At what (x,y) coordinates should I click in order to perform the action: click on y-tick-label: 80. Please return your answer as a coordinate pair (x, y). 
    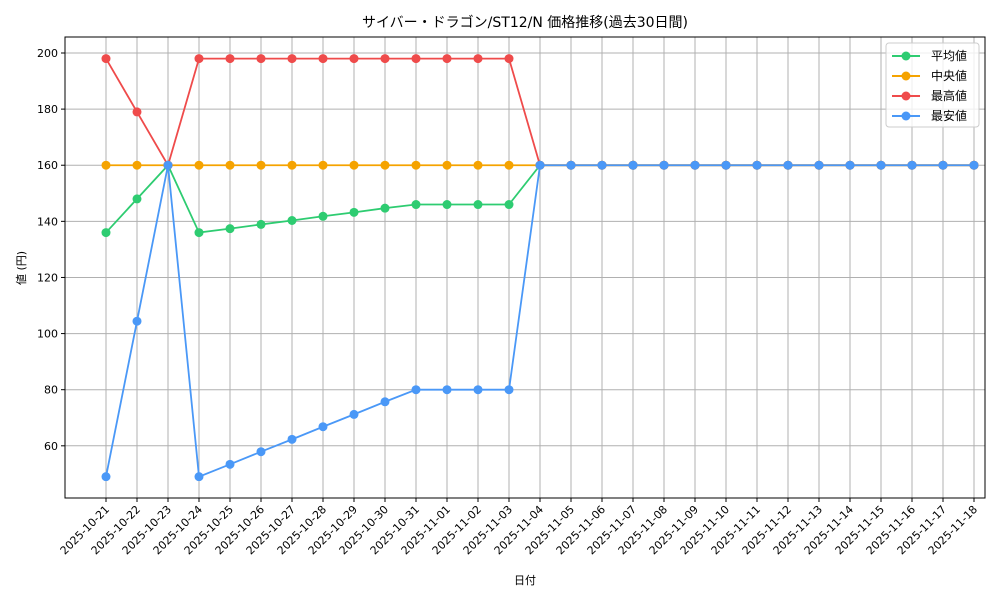
    Looking at the image, I should click on (51, 390).